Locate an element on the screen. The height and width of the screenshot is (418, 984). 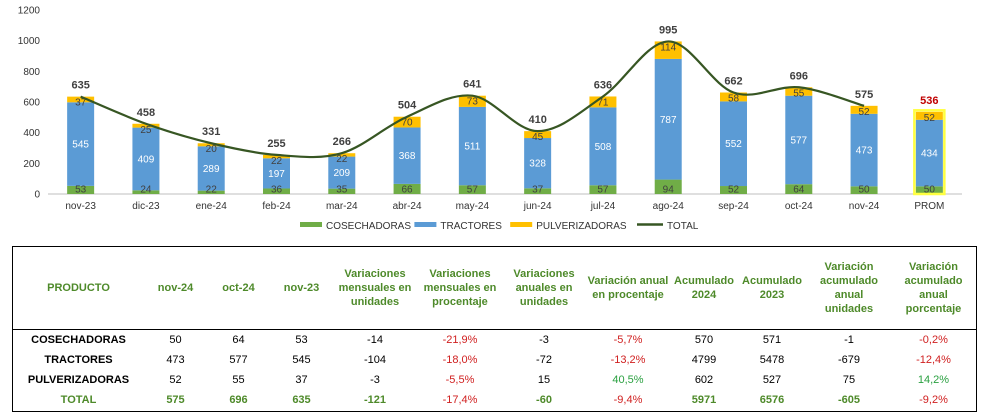
y-tick-label: 1000 is located at coordinates (29, 41).